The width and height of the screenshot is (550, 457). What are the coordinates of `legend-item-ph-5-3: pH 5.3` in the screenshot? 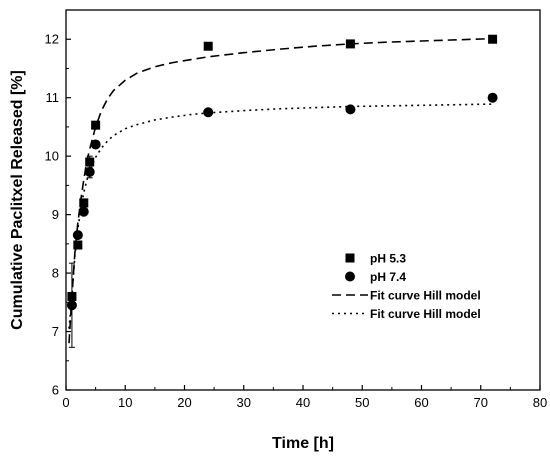 It's located at (375, 259).